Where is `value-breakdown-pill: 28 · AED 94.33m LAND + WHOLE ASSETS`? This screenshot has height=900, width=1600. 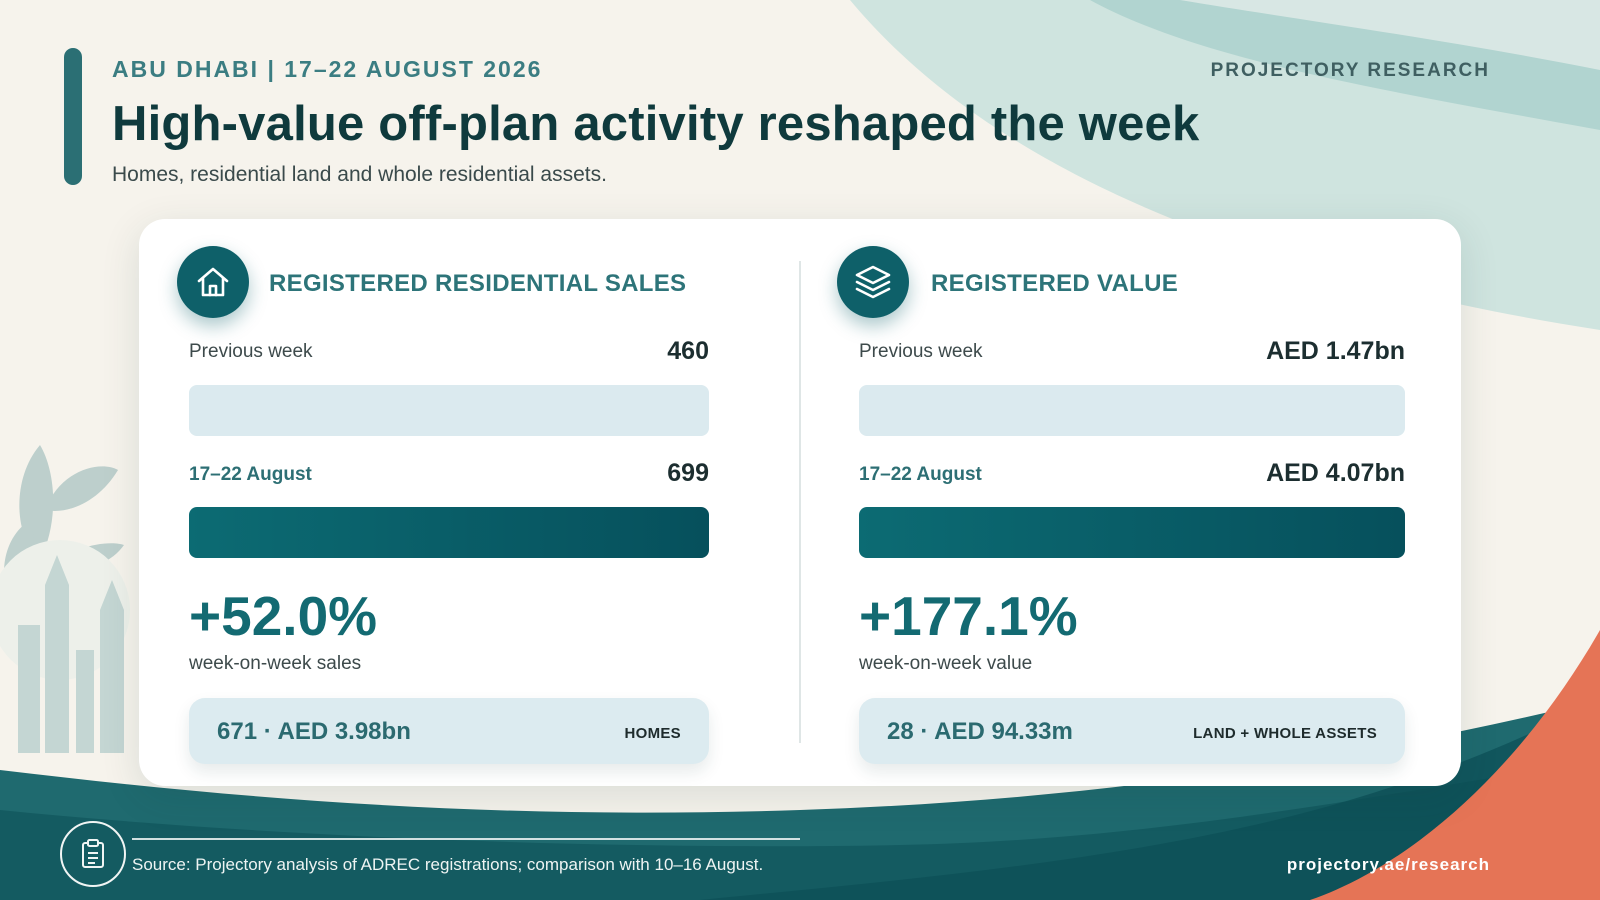
value-breakdown-pill: 28 · AED 94.33m LAND + WHOLE ASSETS is located at coordinates (1132, 731).